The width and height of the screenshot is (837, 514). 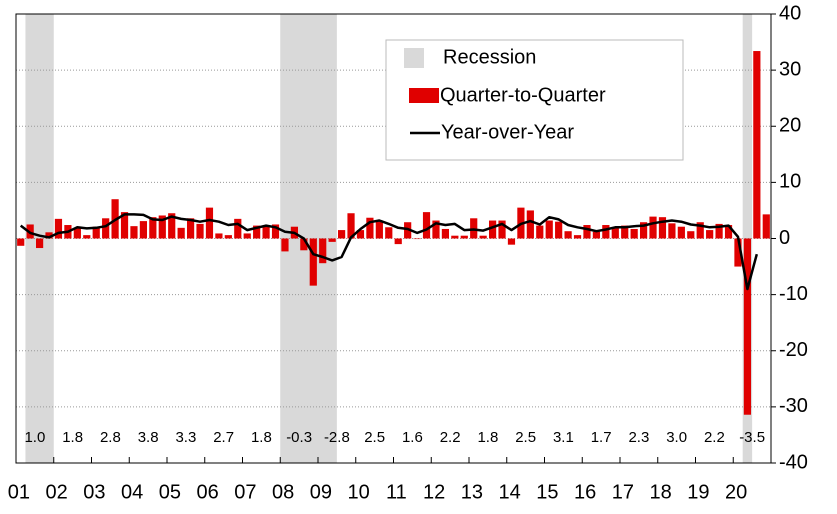 I want to click on annual-label: 3.0, so click(x=676, y=437).